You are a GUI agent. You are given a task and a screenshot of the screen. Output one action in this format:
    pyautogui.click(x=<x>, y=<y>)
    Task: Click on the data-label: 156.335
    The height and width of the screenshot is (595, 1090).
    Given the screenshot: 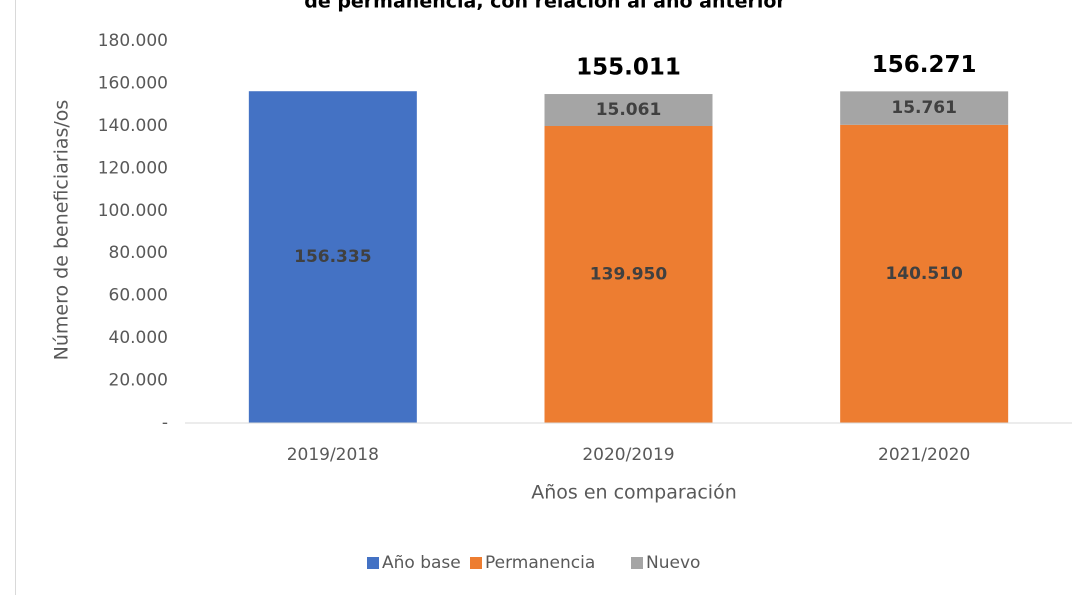 What is the action you would take?
    pyautogui.click(x=332, y=257)
    